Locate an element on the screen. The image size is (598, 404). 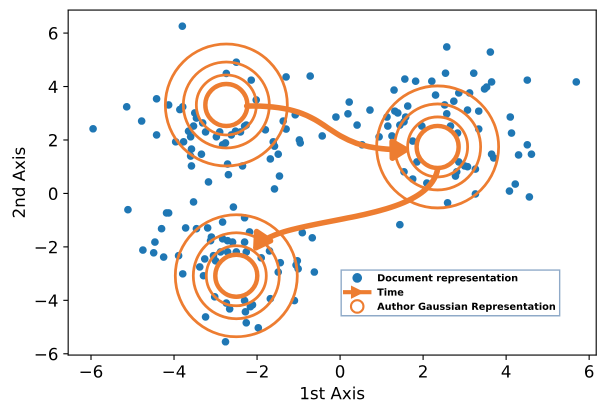
y-tick-label: 6 is located at coordinates (53, 33).